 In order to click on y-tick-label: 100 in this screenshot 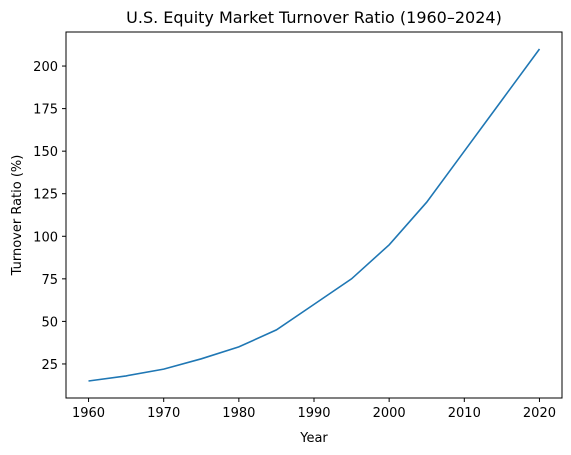, I will do `click(45, 237)`.